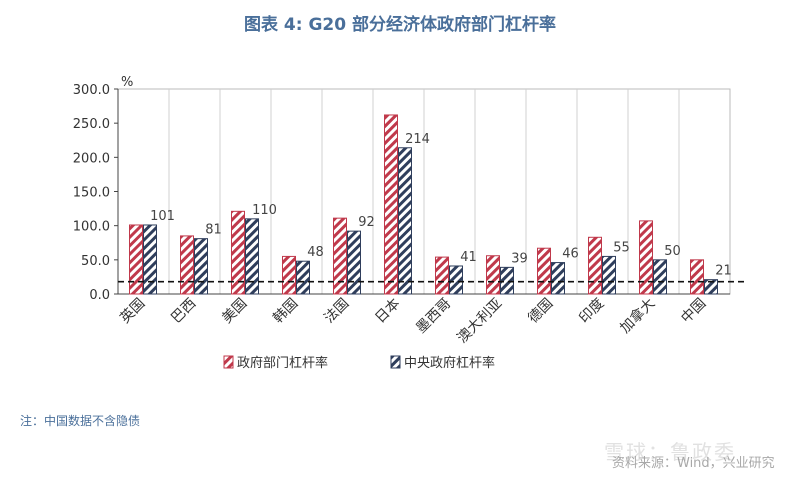  Describe the element at coordinates (387, 311) in the screenshot. I see `x-category-label: 日本` at that location.